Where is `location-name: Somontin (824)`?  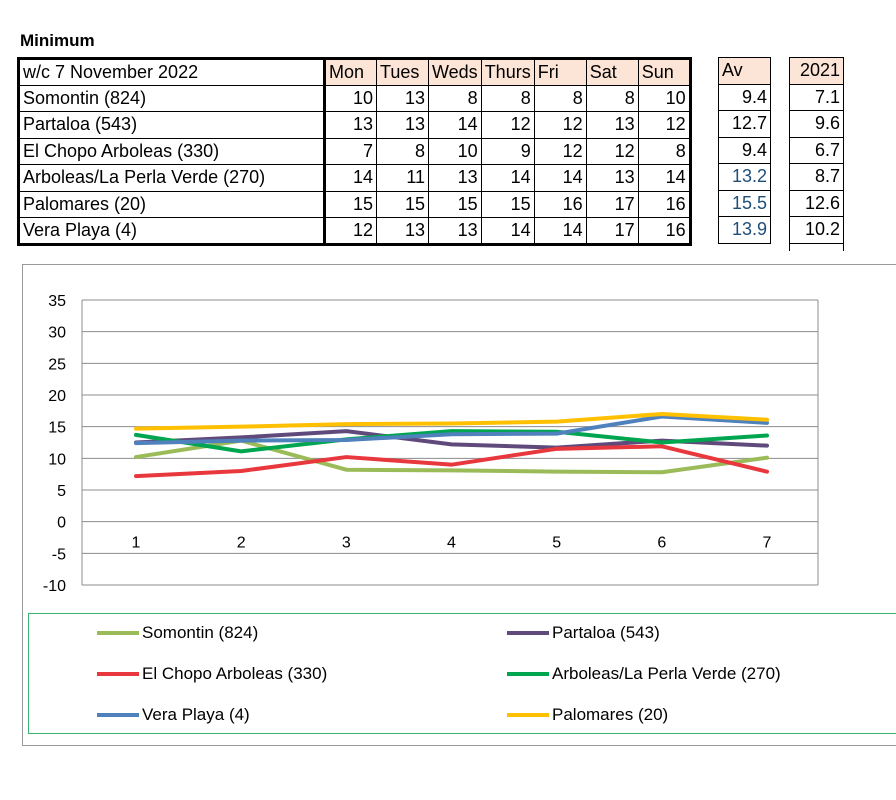 location-name: Somontin (824) is located at coordinates (171, 98).